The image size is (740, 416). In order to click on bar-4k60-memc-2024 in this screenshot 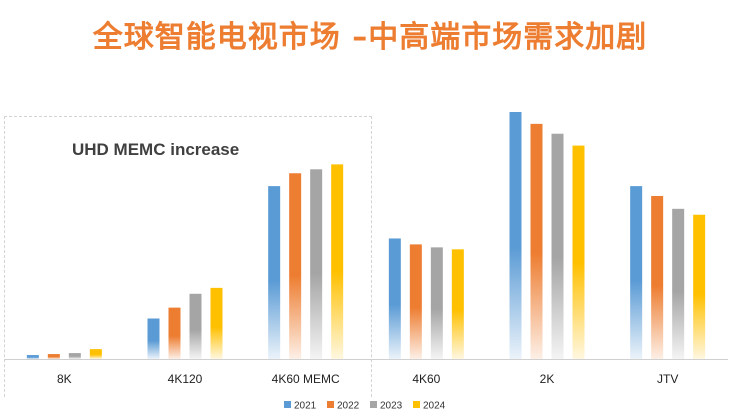, I will do `click(337, 261)`.